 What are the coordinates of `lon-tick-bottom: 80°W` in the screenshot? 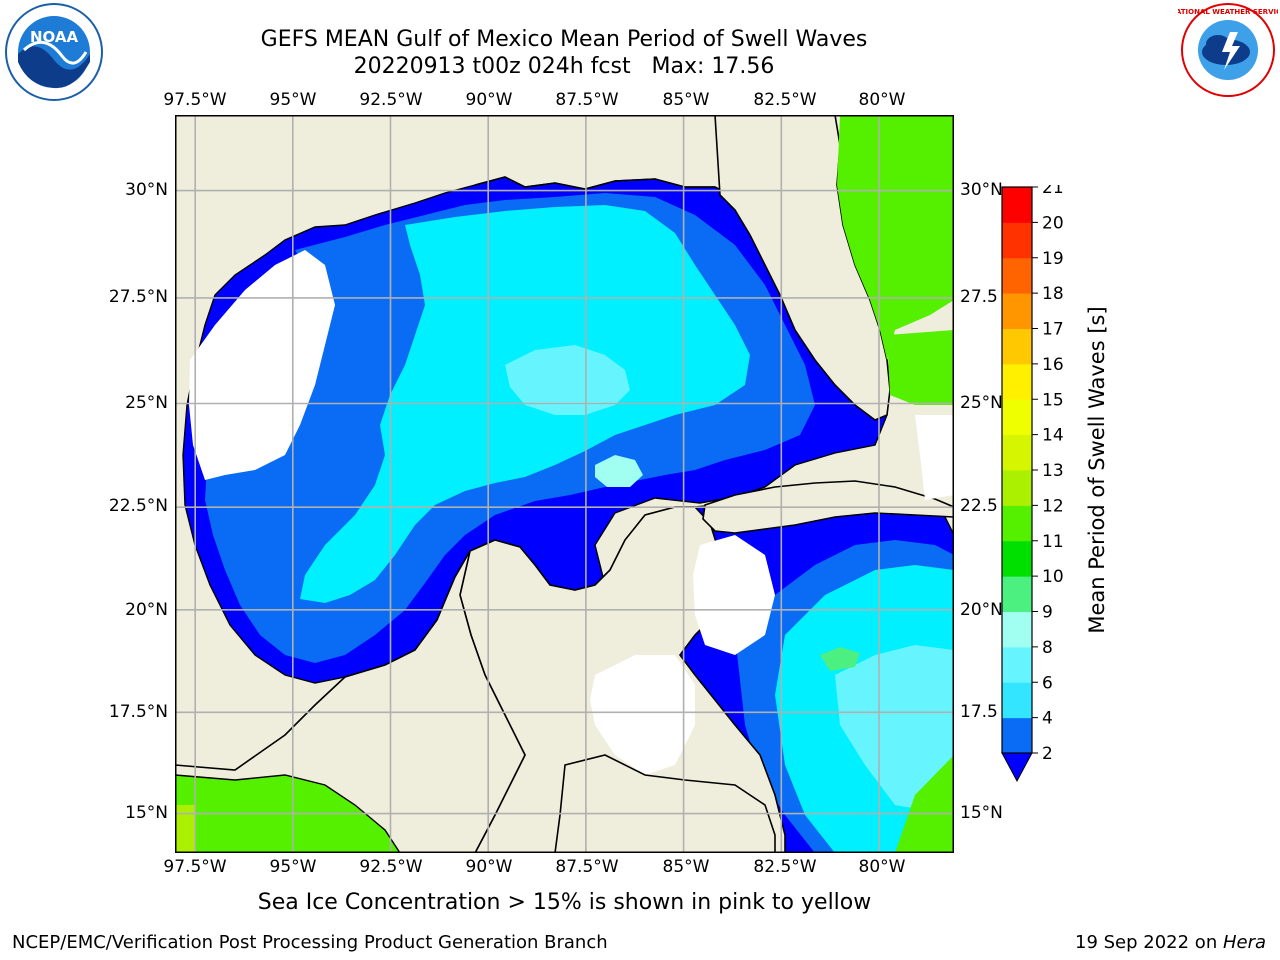 It's located at (882, 867).